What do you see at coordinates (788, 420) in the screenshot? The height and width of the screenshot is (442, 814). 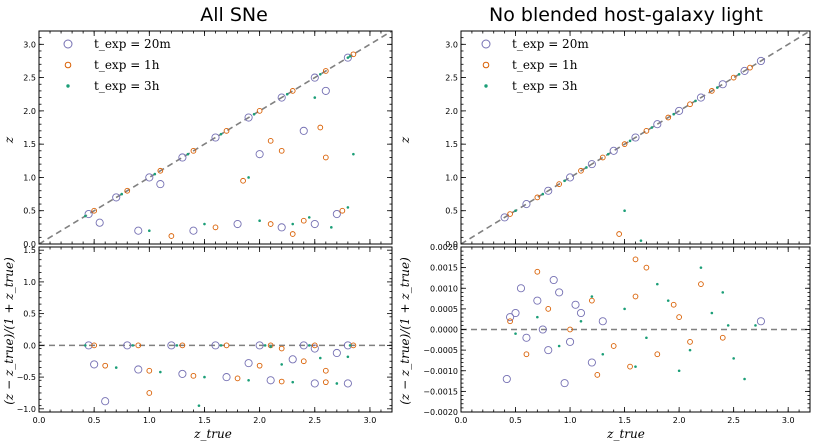 I see `right-bottom-xtick-label: 3.0` at bounding box center [788, 420].